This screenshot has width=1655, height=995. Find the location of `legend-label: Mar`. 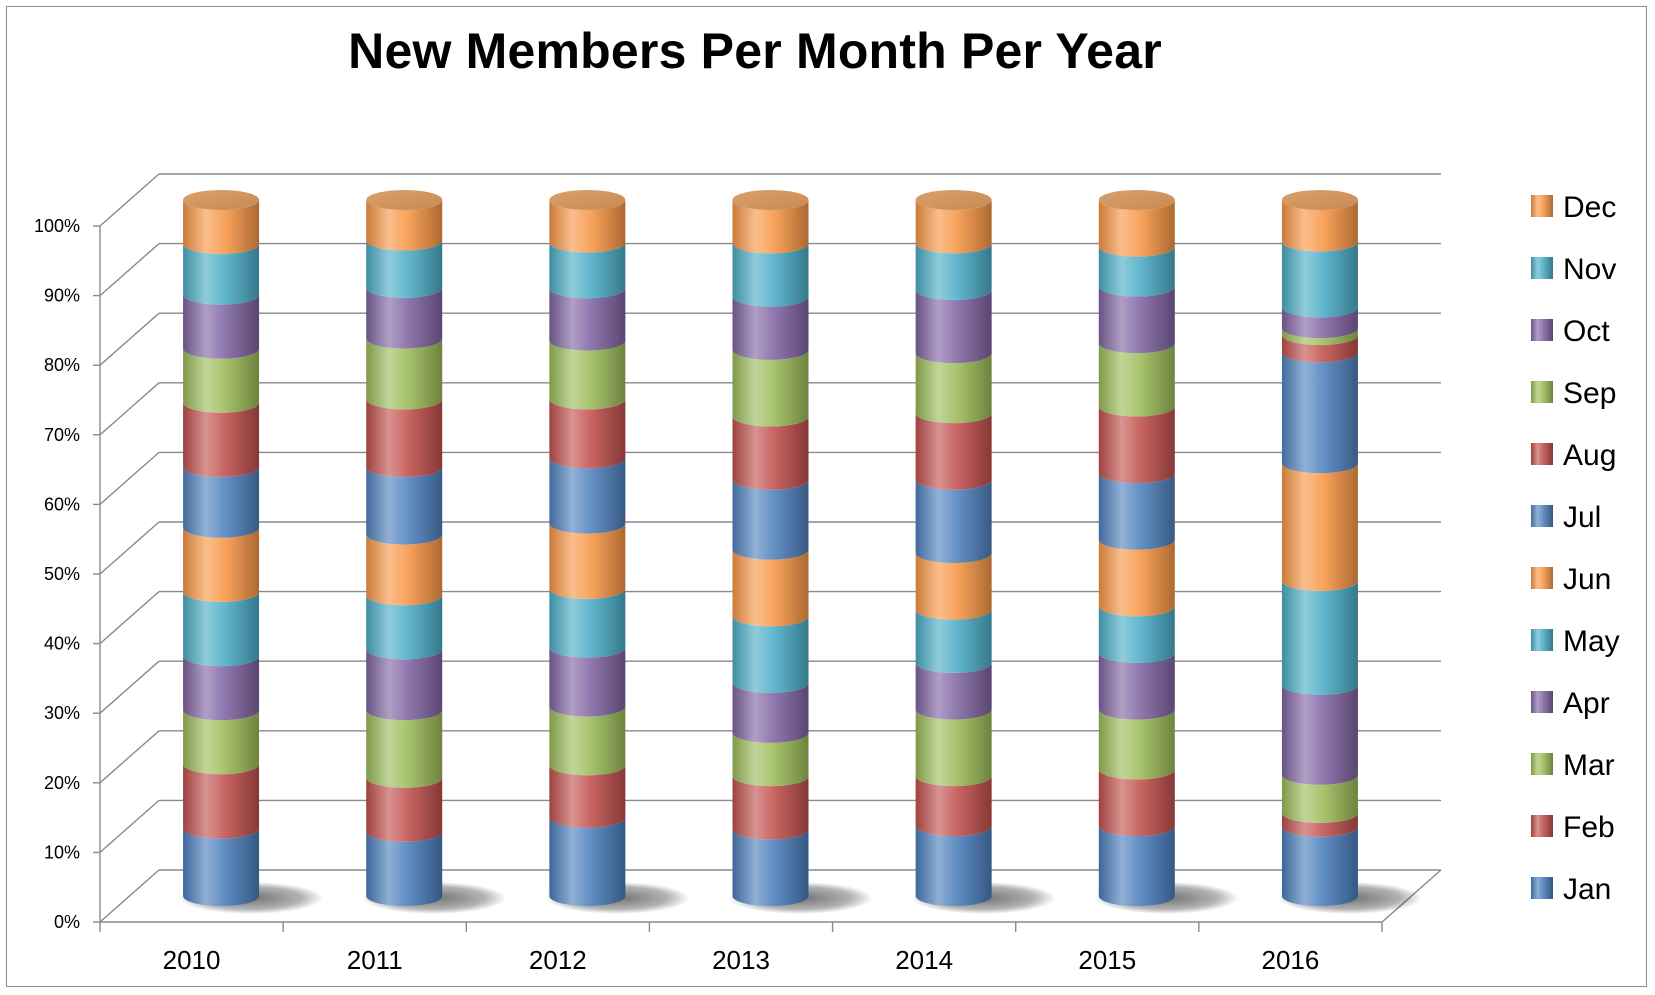

legend-label: Mar is located at coordinates (1589, 765).